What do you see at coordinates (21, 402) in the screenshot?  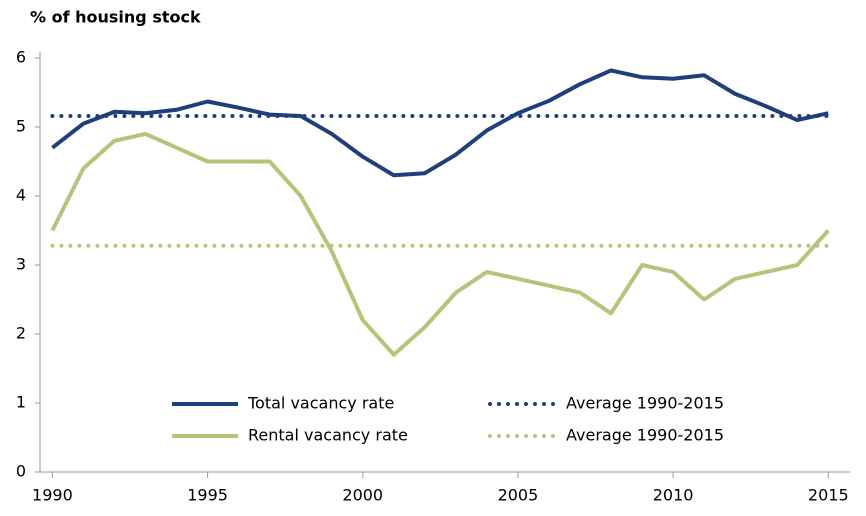 I see `y-tick-label: 1` at bounding box center [21, 402].